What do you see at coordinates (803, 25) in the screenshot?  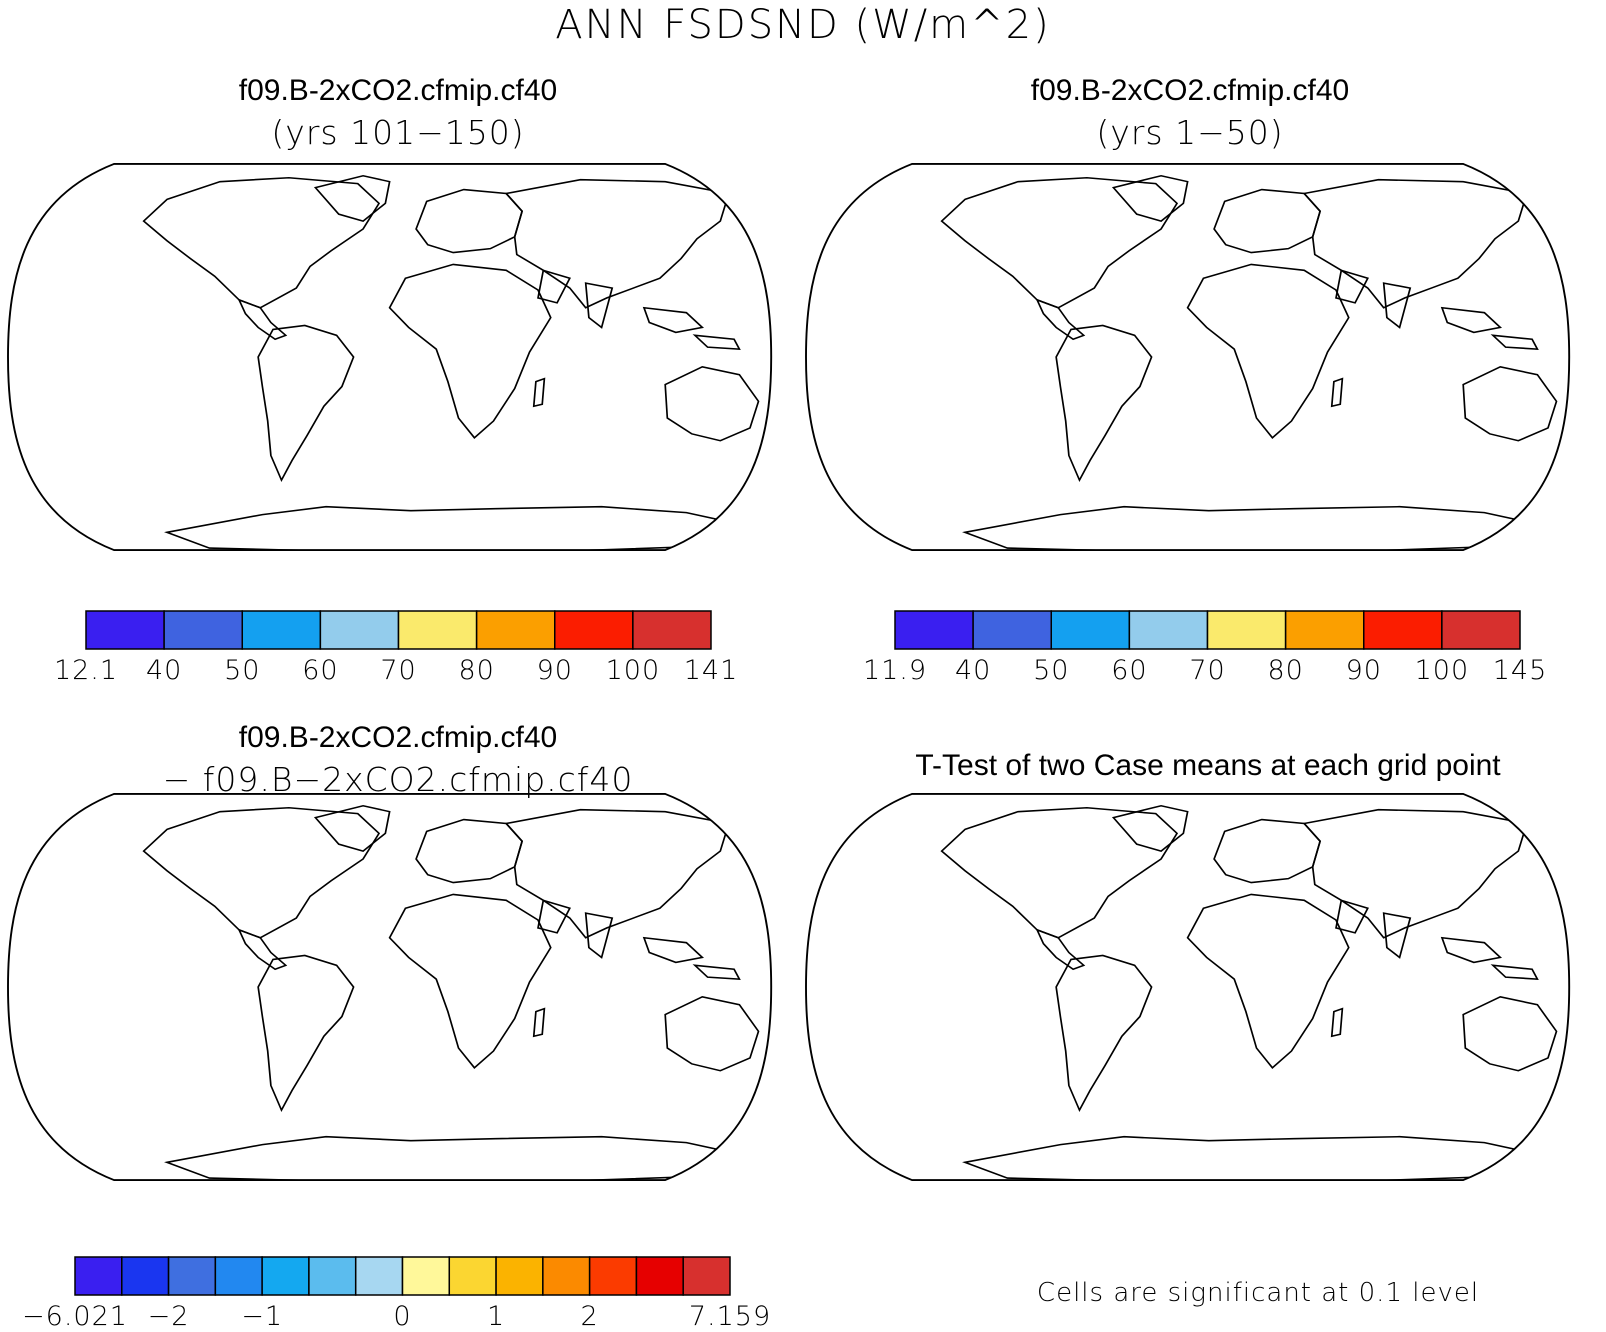 I see `figure-title: ANN FSDSND (W/m^2)` at bounding box center [803, 25].